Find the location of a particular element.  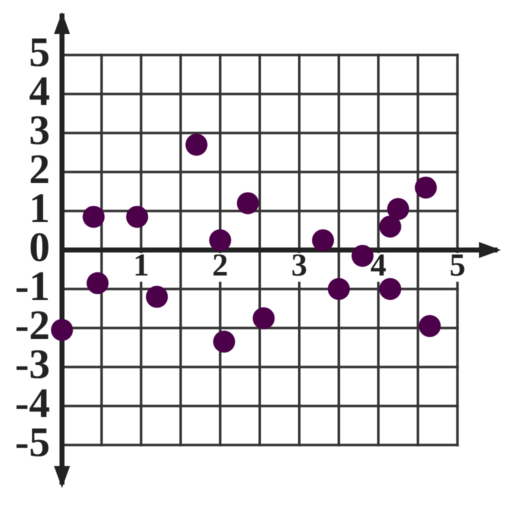

x-tick-label: 4 is located at coordinates (378, 264).